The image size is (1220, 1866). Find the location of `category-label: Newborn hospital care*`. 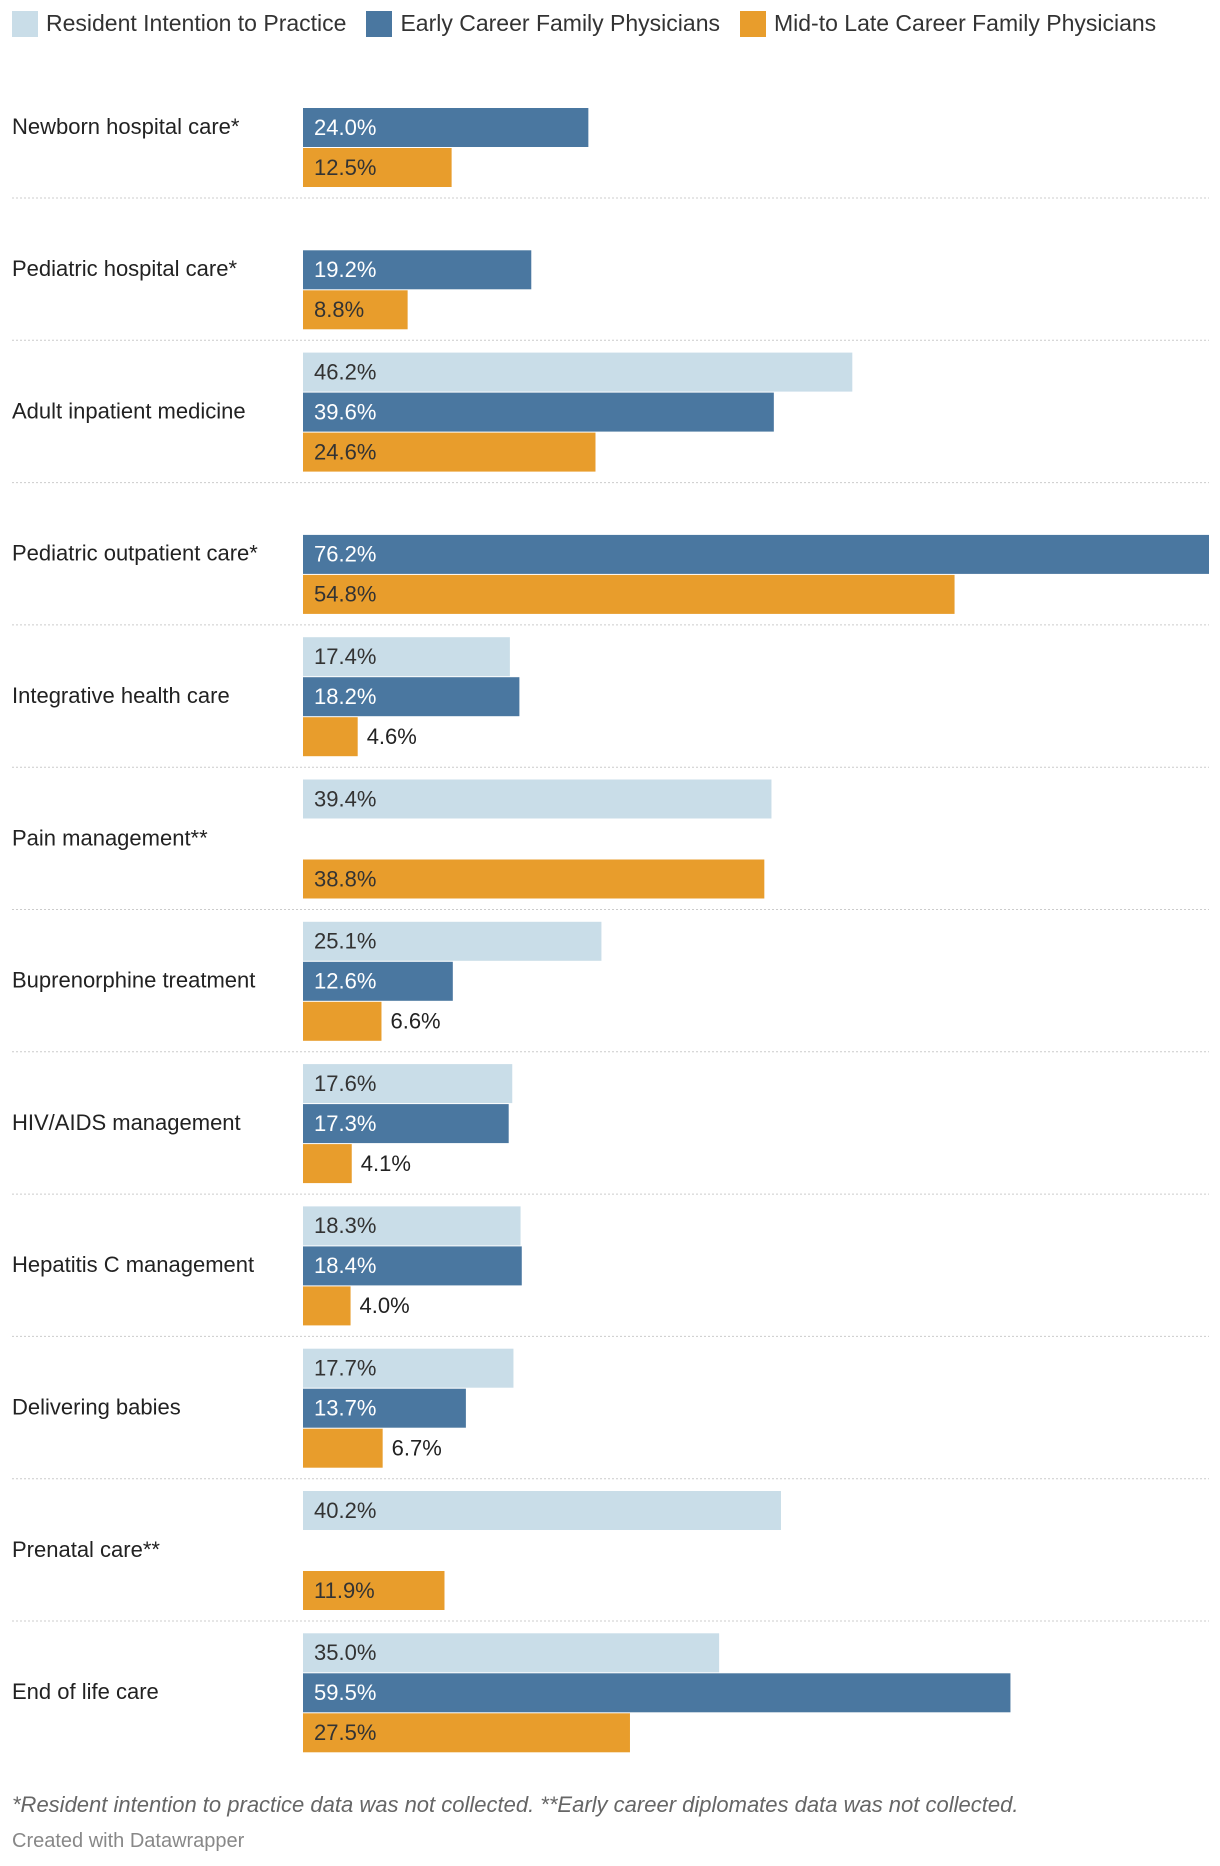

category-label: Newborn hospital care* is located at coordinates (126, 126).